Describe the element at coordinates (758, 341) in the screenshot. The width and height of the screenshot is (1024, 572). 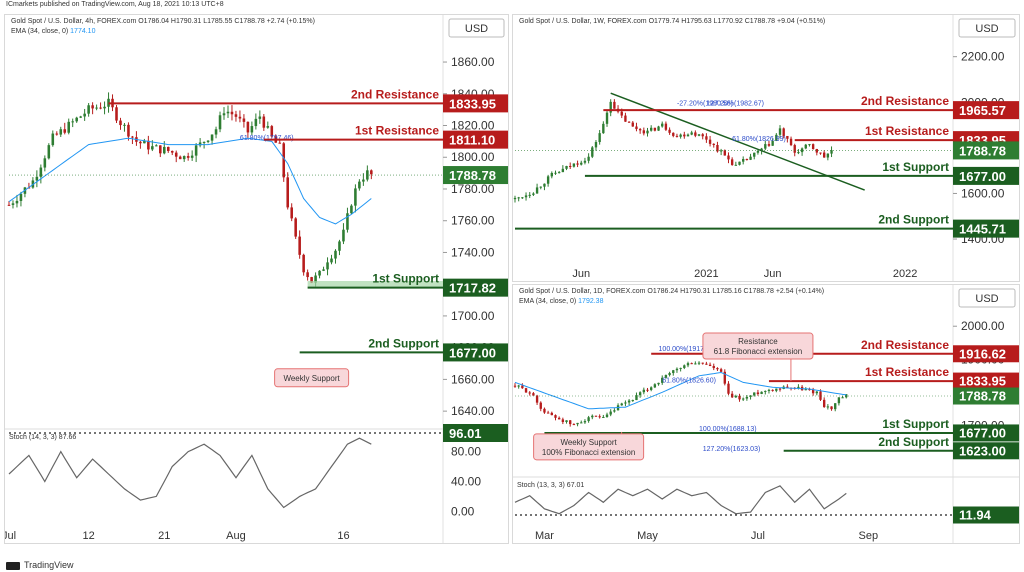
I see `annotation-text: Resistance` at that location.